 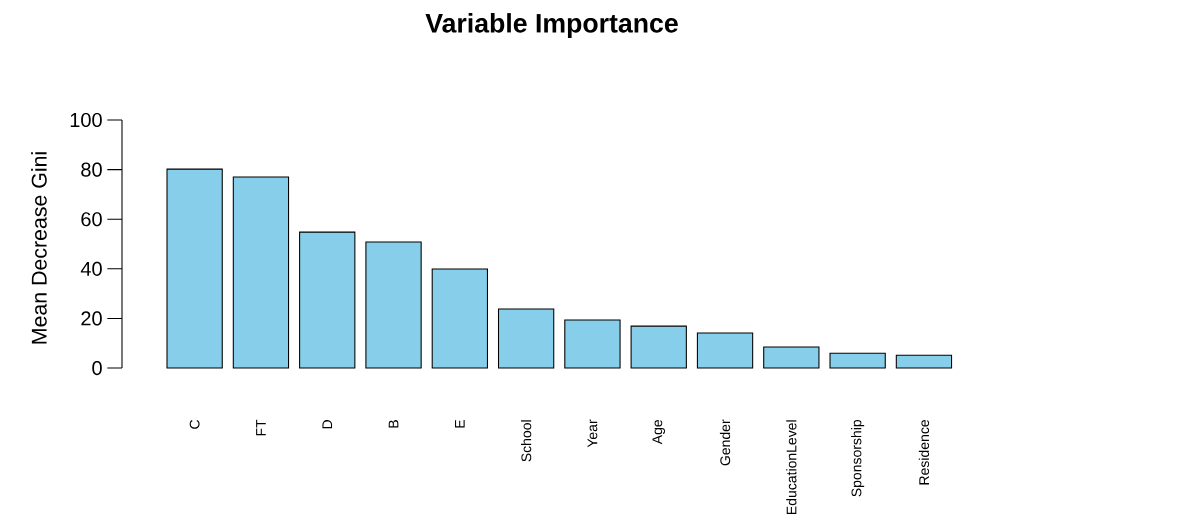 I want to click on y-tick-label: 0, so click(x=97, y=368).